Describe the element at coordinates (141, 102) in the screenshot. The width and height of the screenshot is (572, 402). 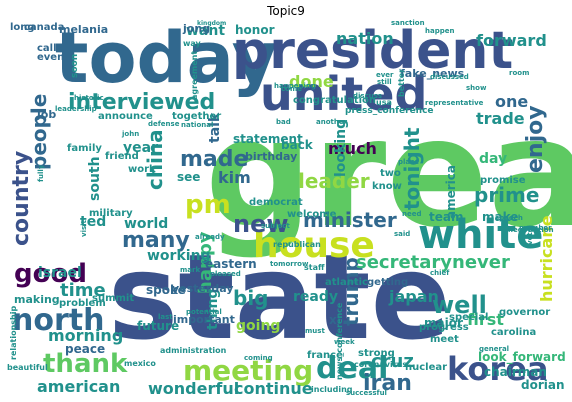
I see `word-interviewed: interviewed` at that location.